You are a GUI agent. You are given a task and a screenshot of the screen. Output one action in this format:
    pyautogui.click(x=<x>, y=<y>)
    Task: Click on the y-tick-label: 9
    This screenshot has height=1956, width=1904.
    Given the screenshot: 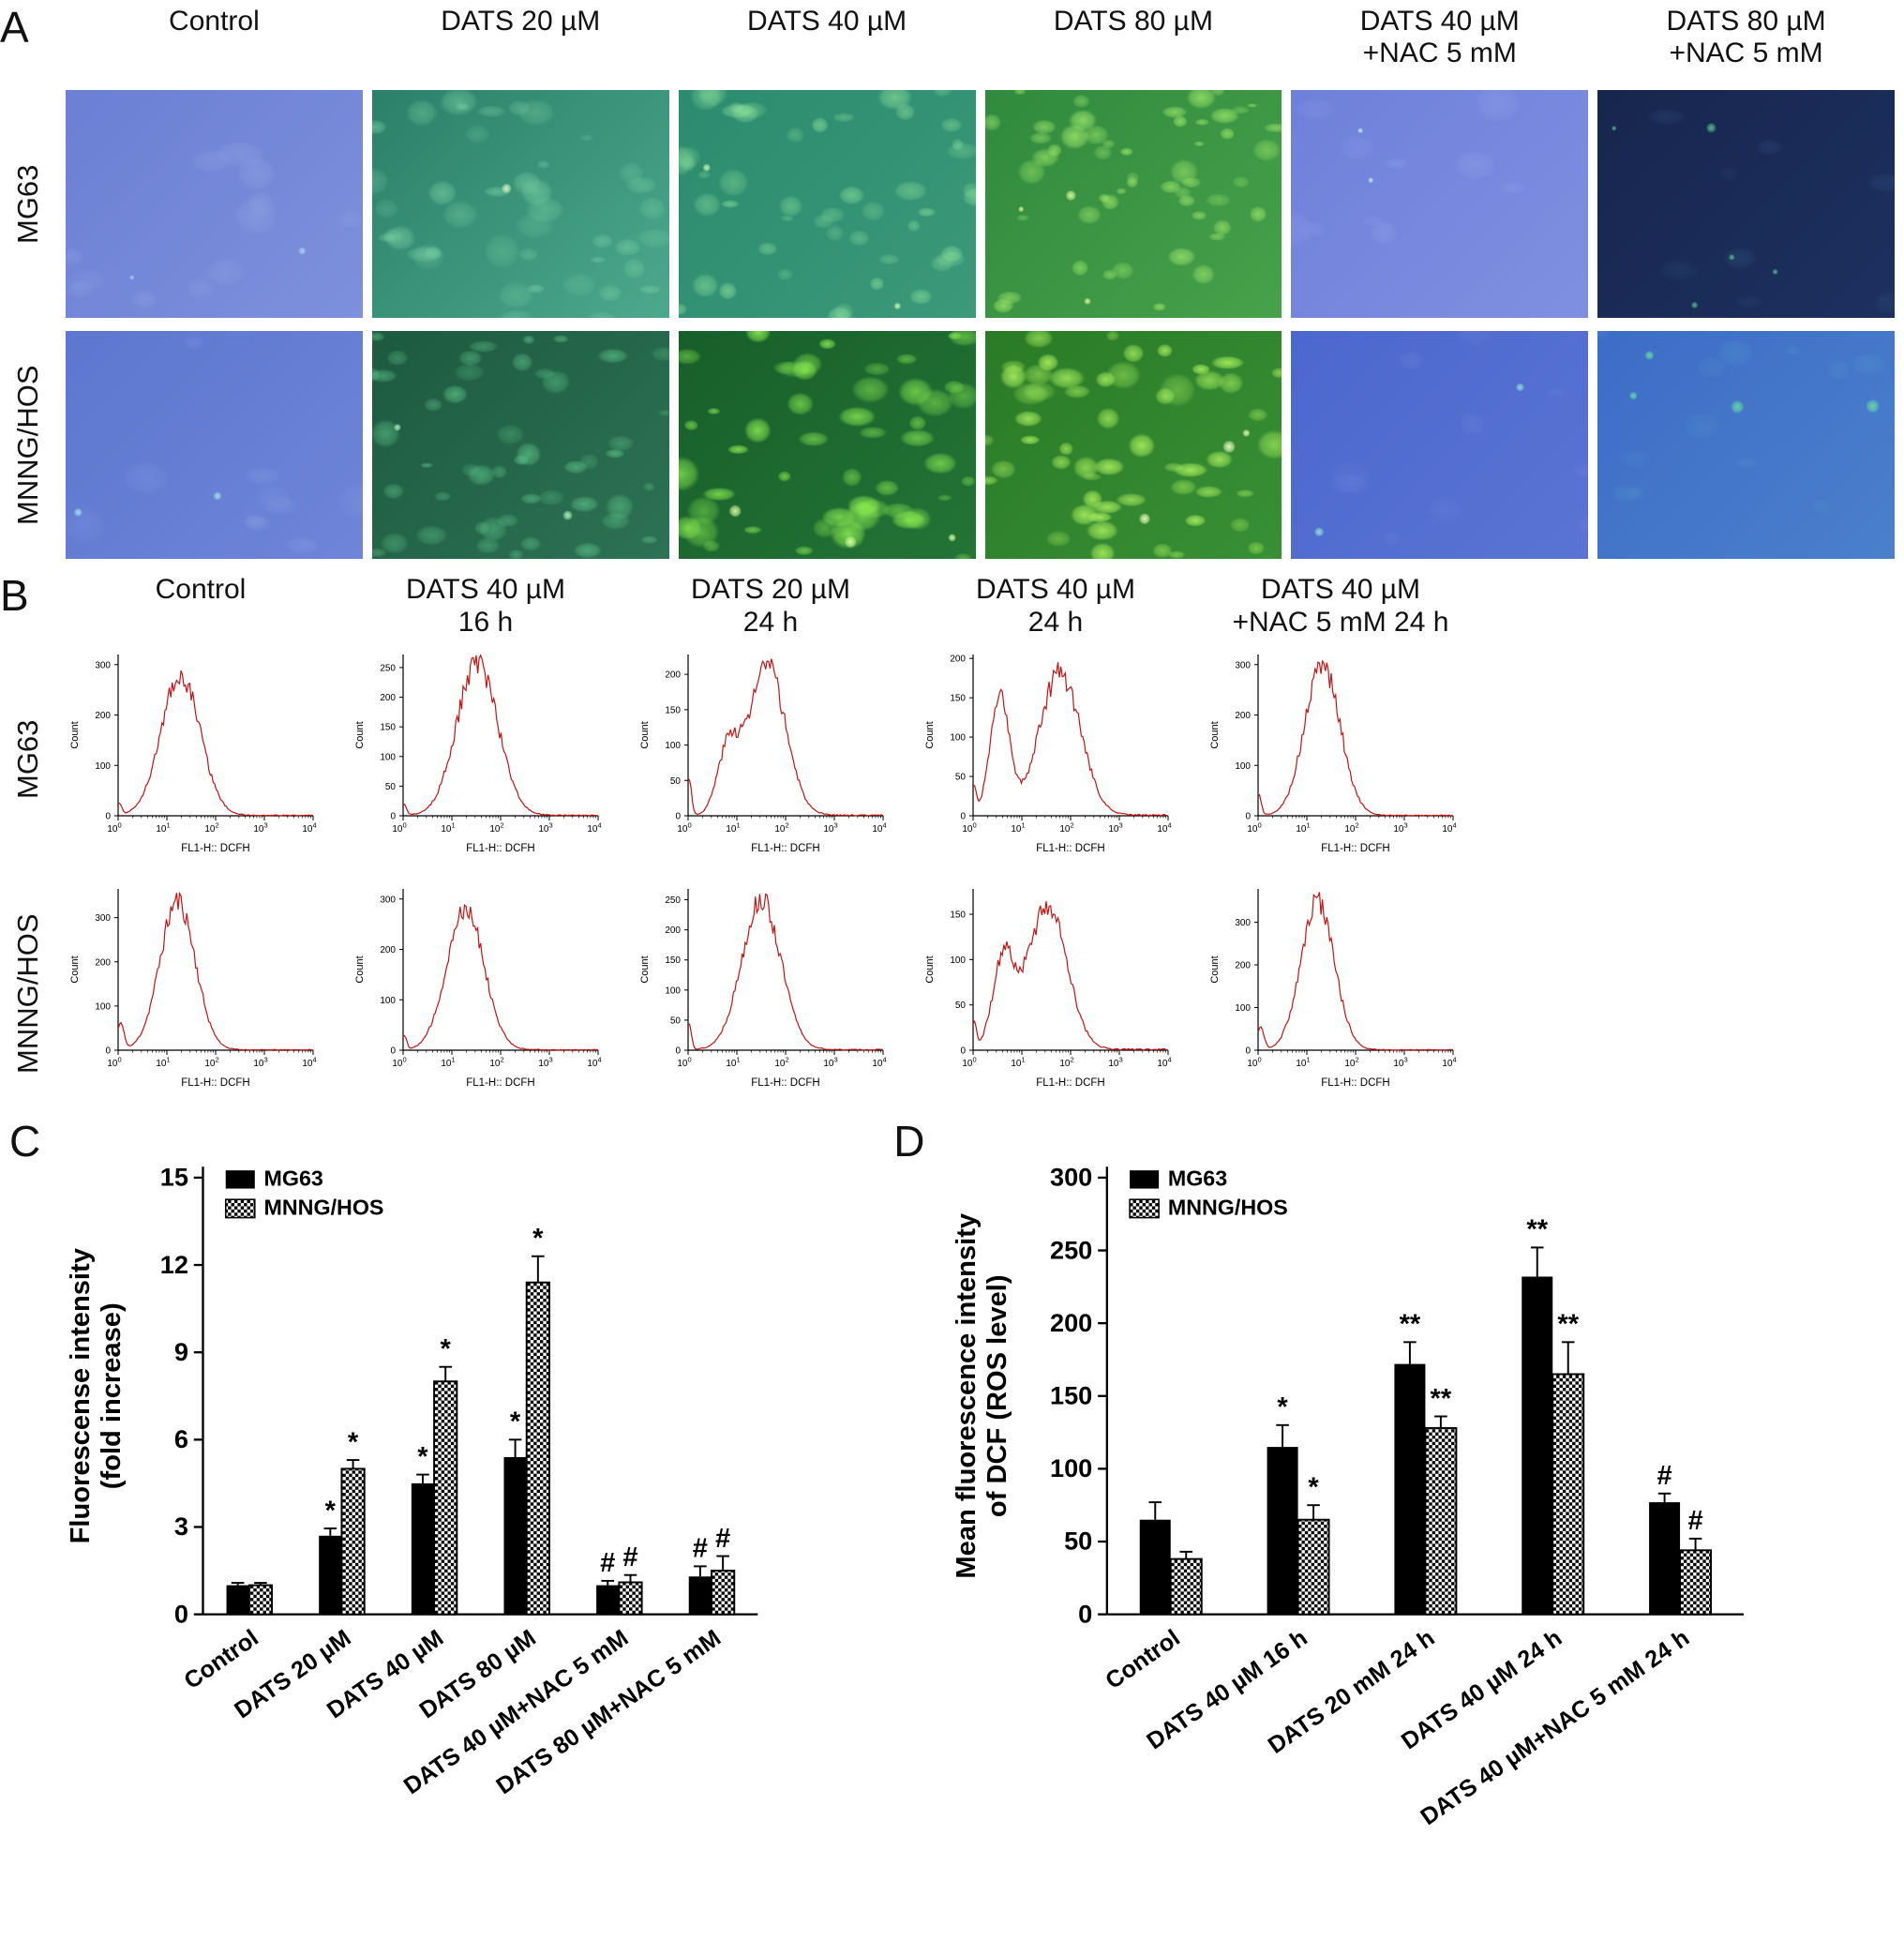 What is the action you would take?
    pyautogui.click(x=181, y=1351)
    